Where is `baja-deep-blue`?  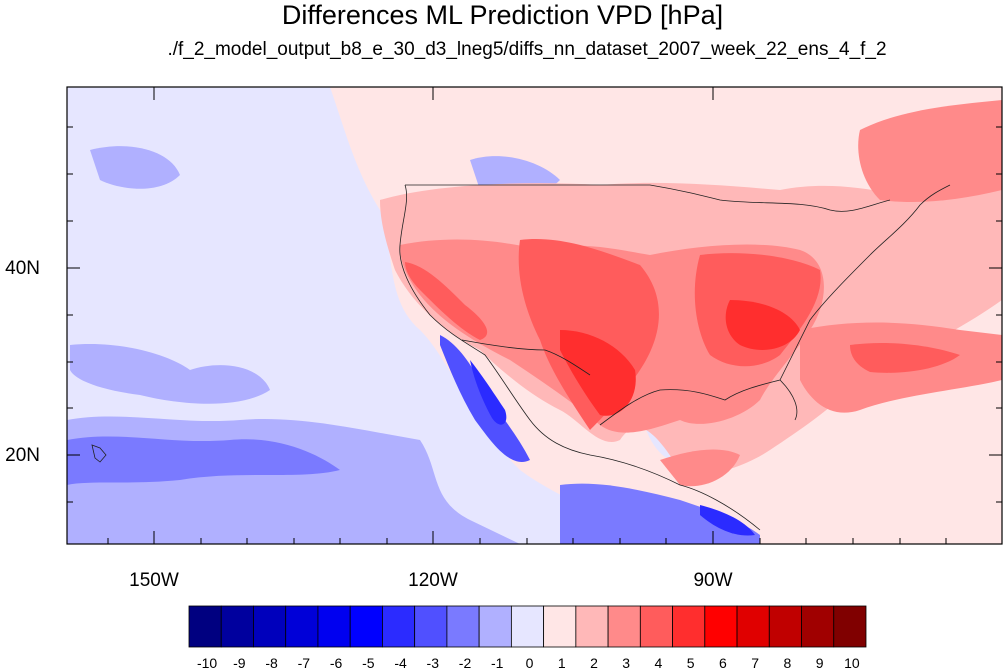 baja-deep-blue is located at coordinates (488, 392).